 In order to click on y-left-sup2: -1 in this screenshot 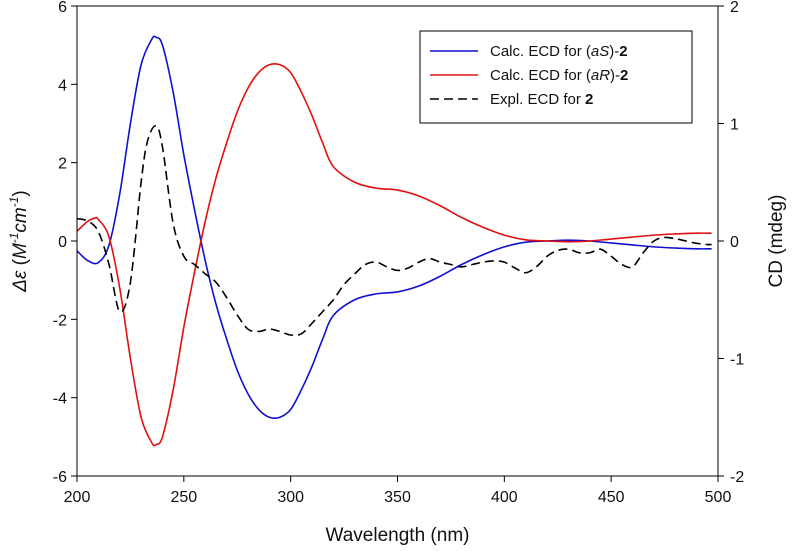, I will do `click(14, 202)`.